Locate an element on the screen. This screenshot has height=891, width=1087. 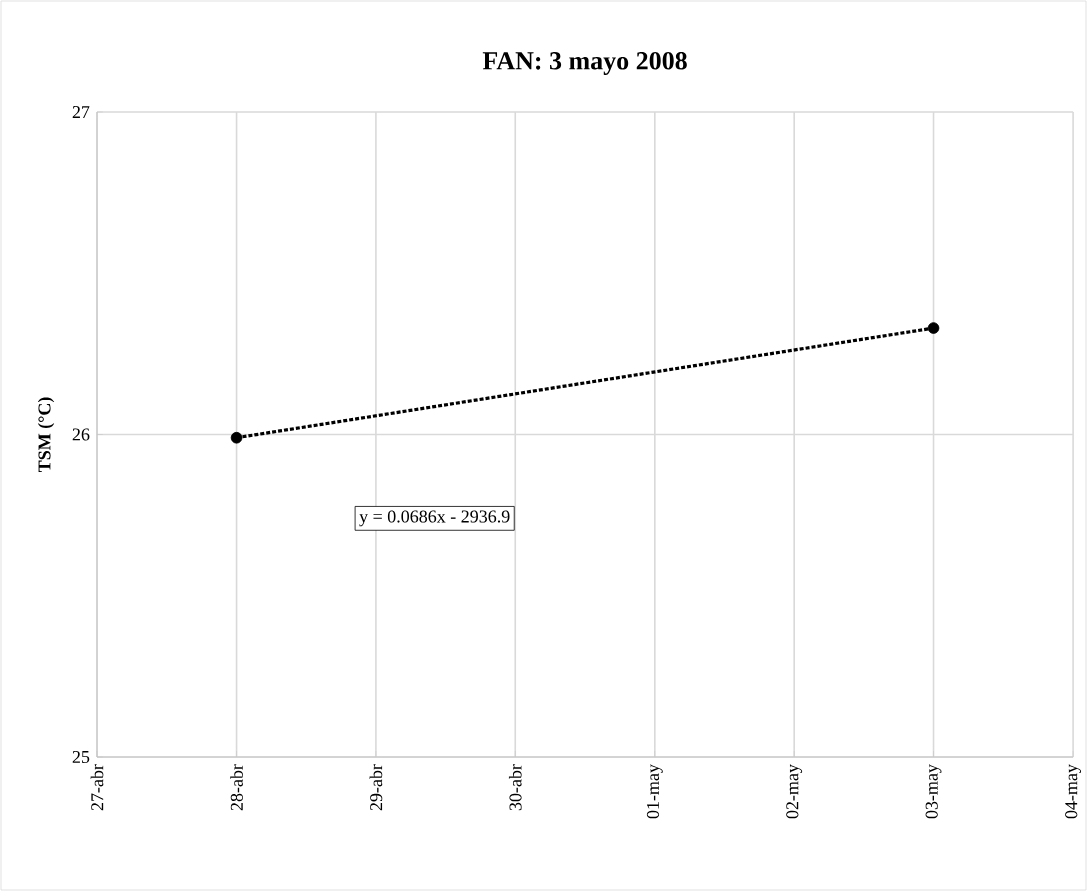
y-tick-label: 27 is located at coordinates (81, 112).